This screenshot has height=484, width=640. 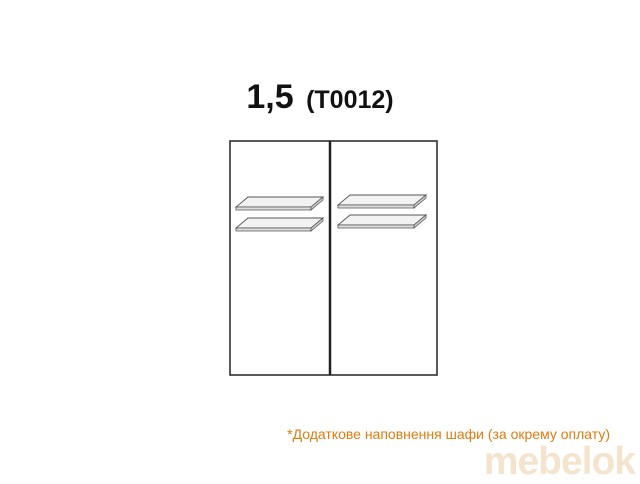 I want to click on shelf-left-upper, so click(x=279, y=203).